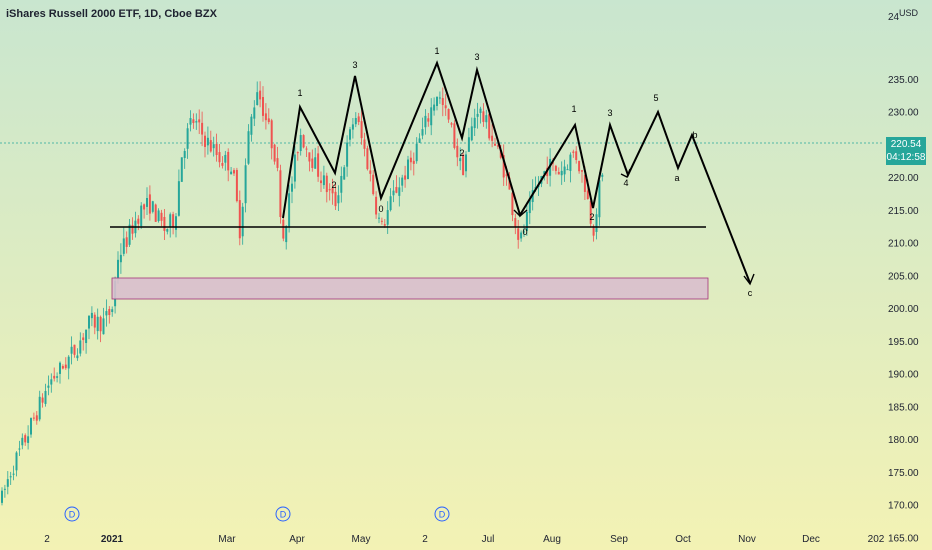  I want to click on y-tick-label: 175.00, so click(903, 473).